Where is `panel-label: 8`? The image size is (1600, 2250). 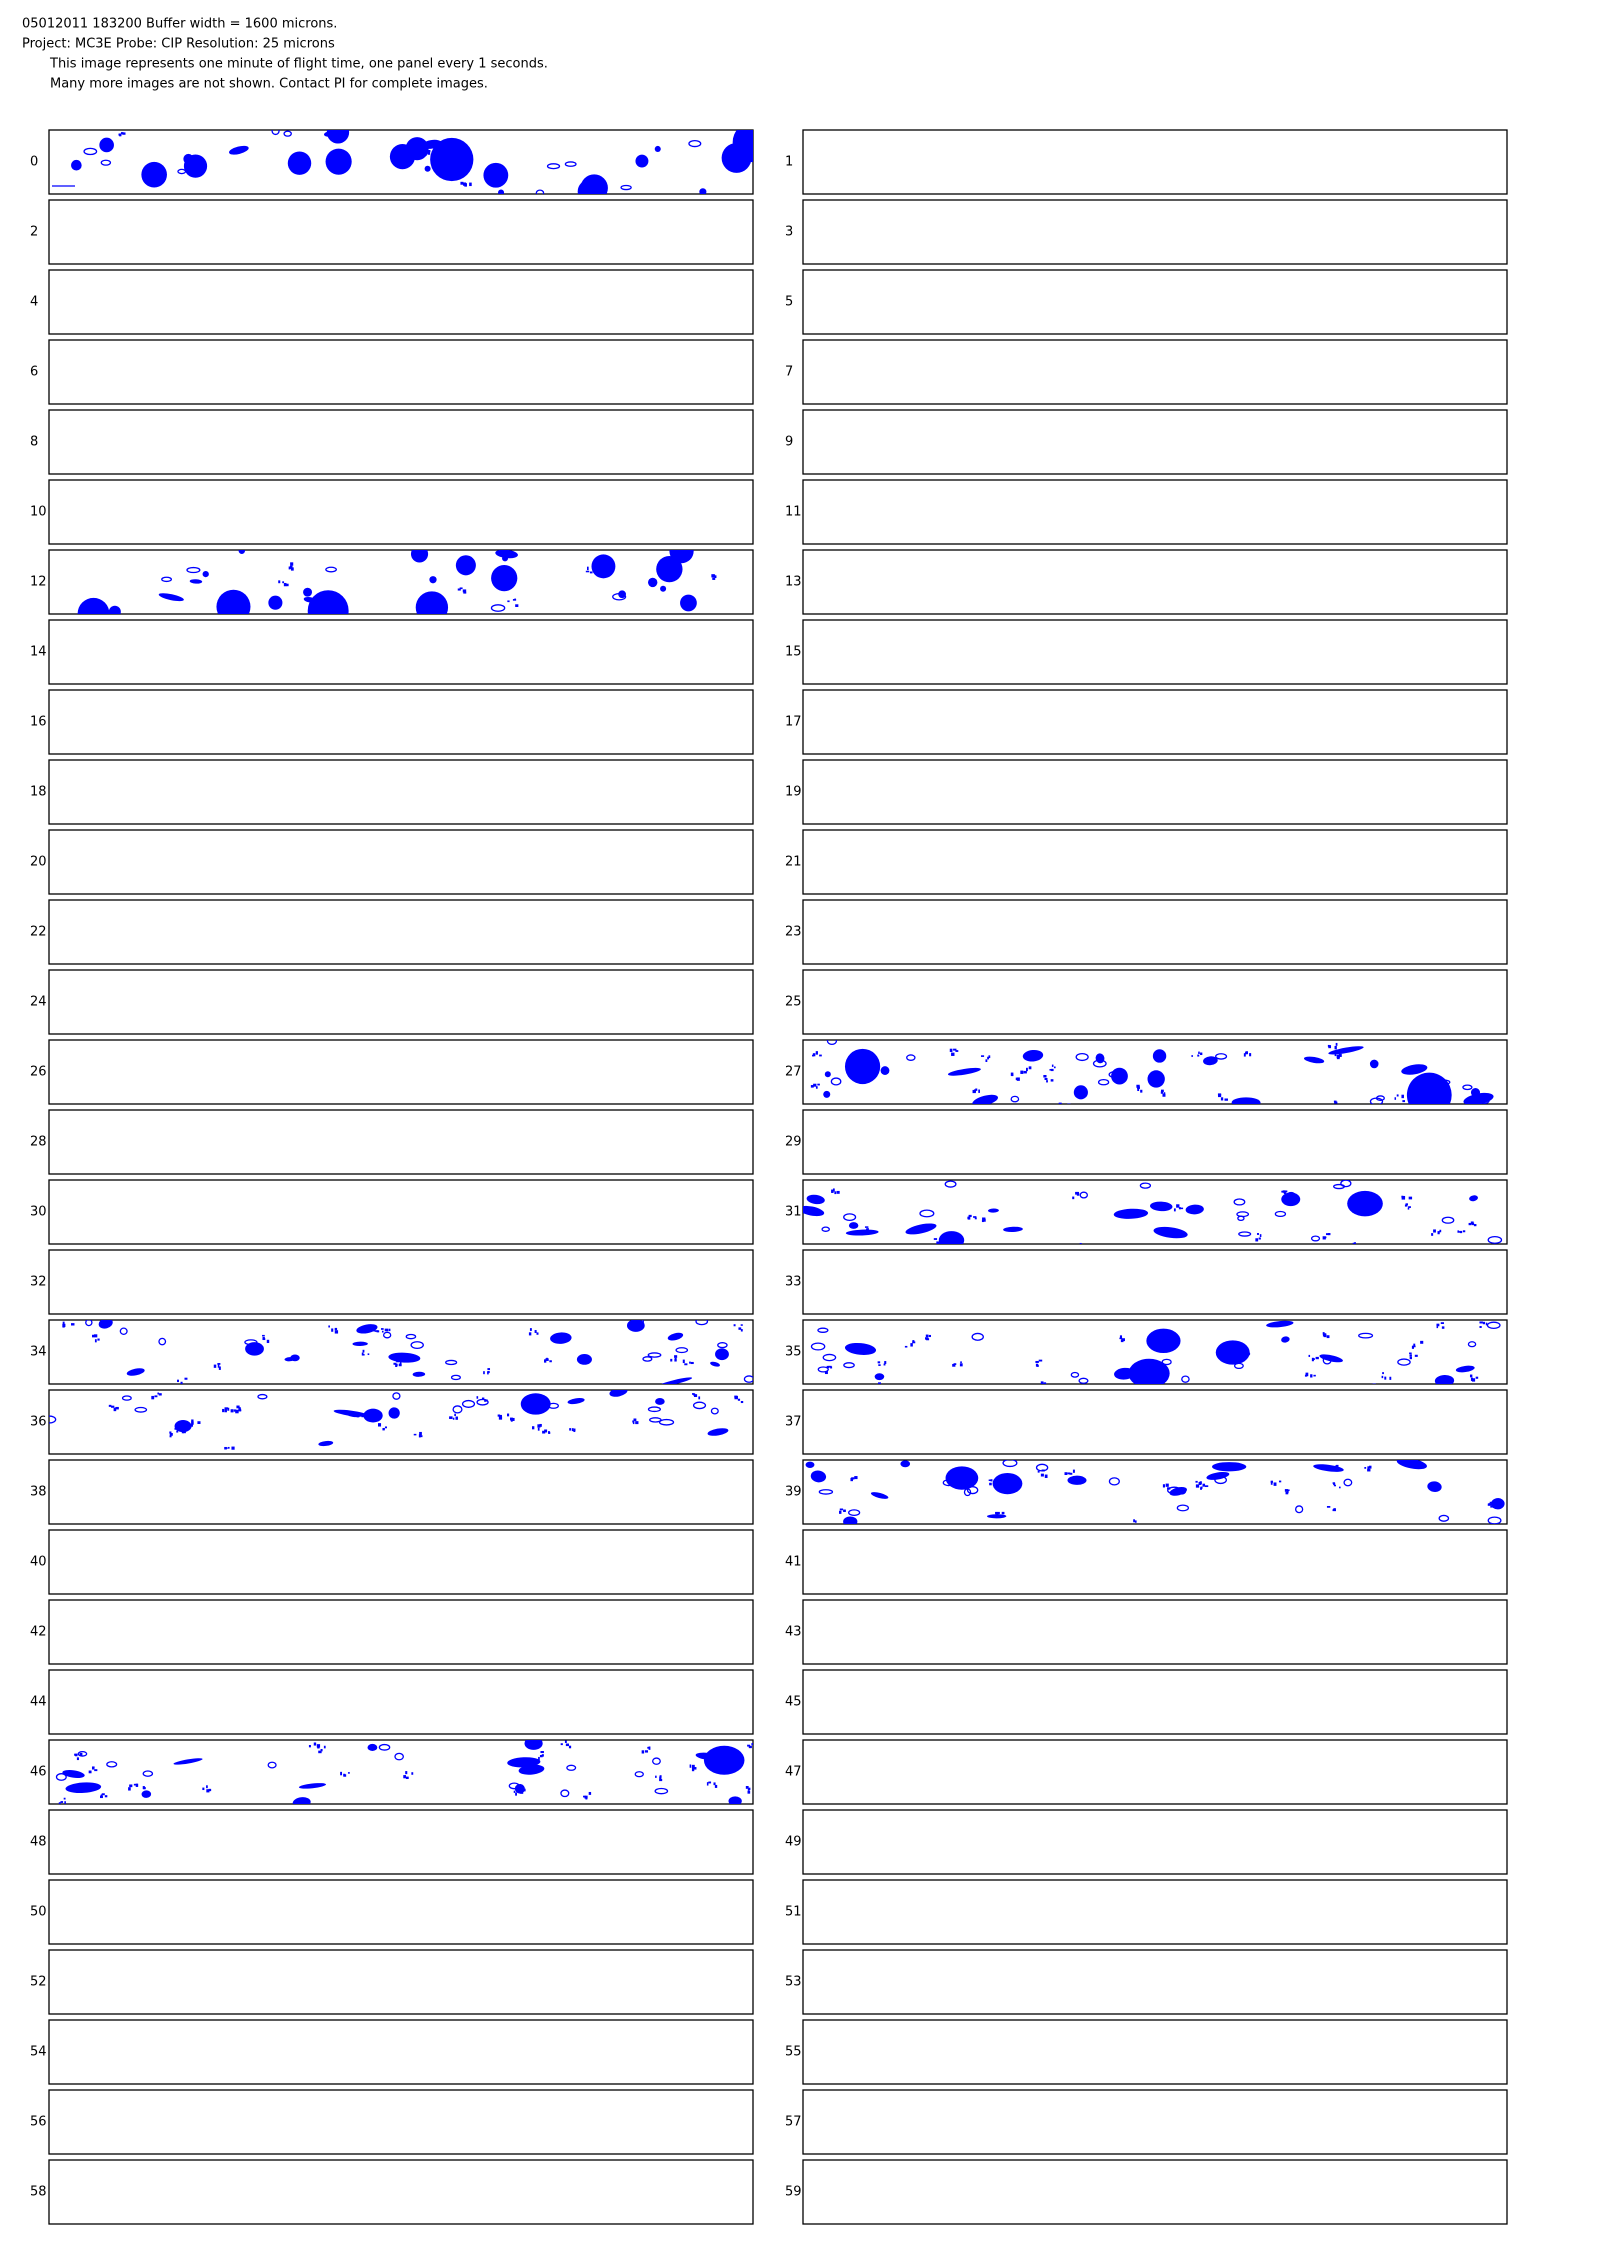
panel-label: 8 is located at coordinates (34, 442).